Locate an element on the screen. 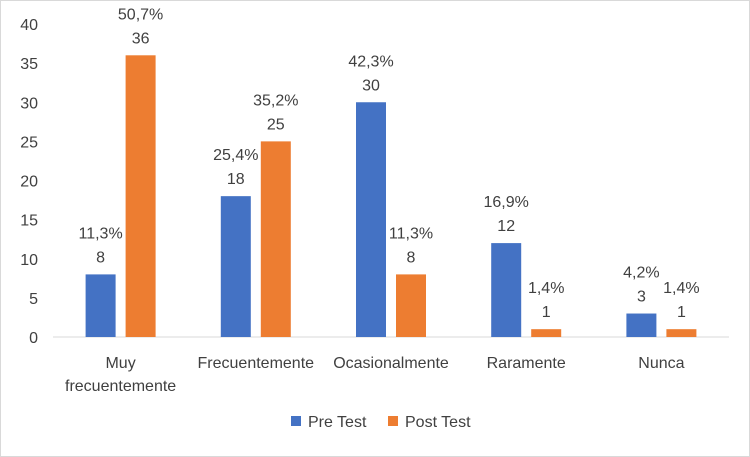 The height and width of the screenshot is (457, 750). category-label: Ocasionalmente is located at coordinates (391, 363).